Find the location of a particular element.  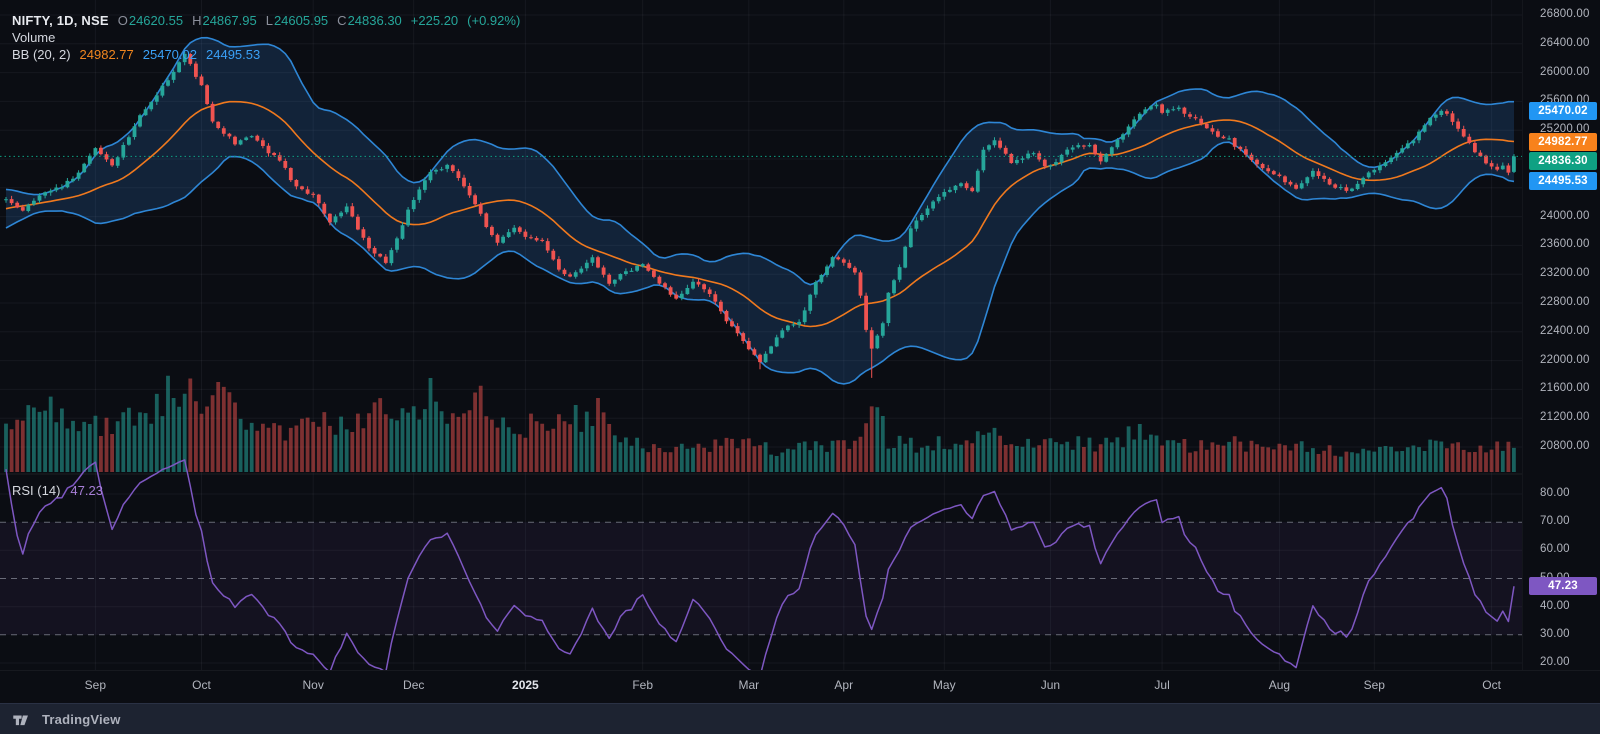

rsi-tick-label: 20.00 is located at coordinates (1555, 662).